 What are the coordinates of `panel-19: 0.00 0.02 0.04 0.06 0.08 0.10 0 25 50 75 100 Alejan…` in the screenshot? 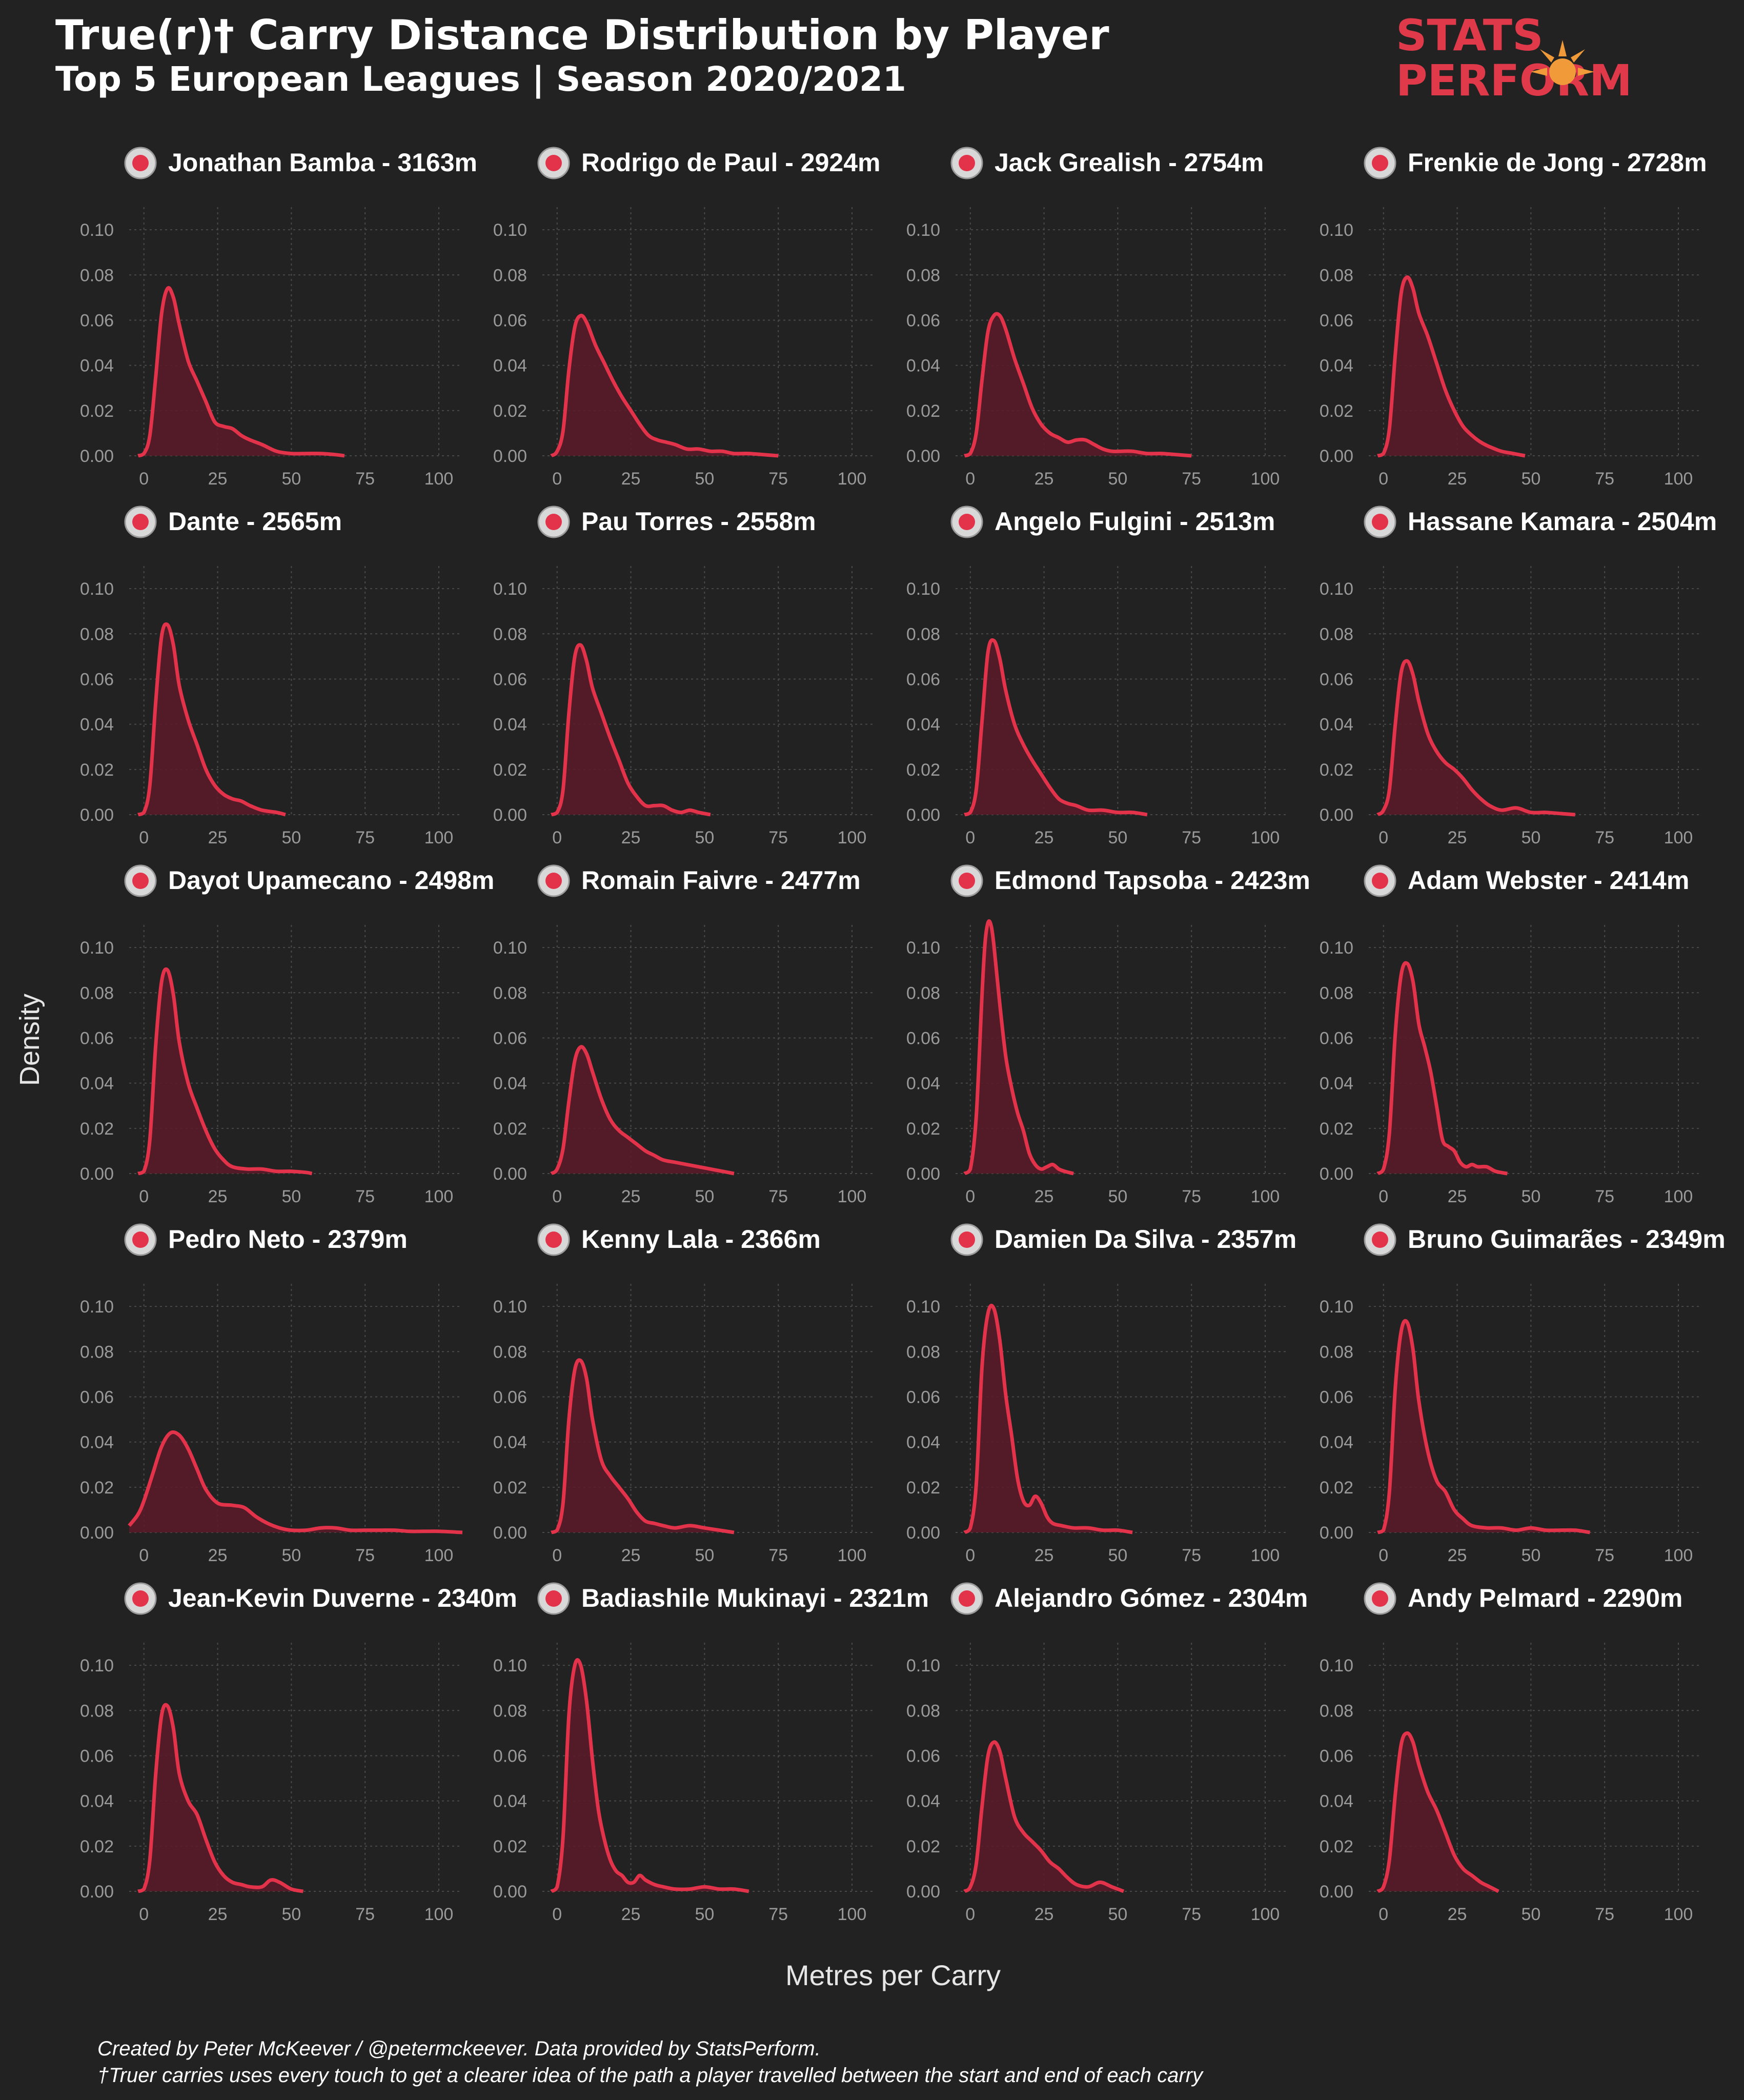 It's located at (1107, 1753).